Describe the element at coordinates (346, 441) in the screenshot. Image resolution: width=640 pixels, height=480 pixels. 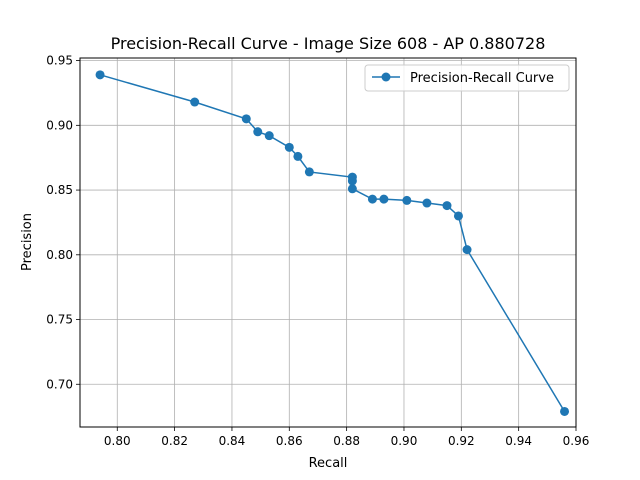
I see `x-tick-label: 0.88` at that location.